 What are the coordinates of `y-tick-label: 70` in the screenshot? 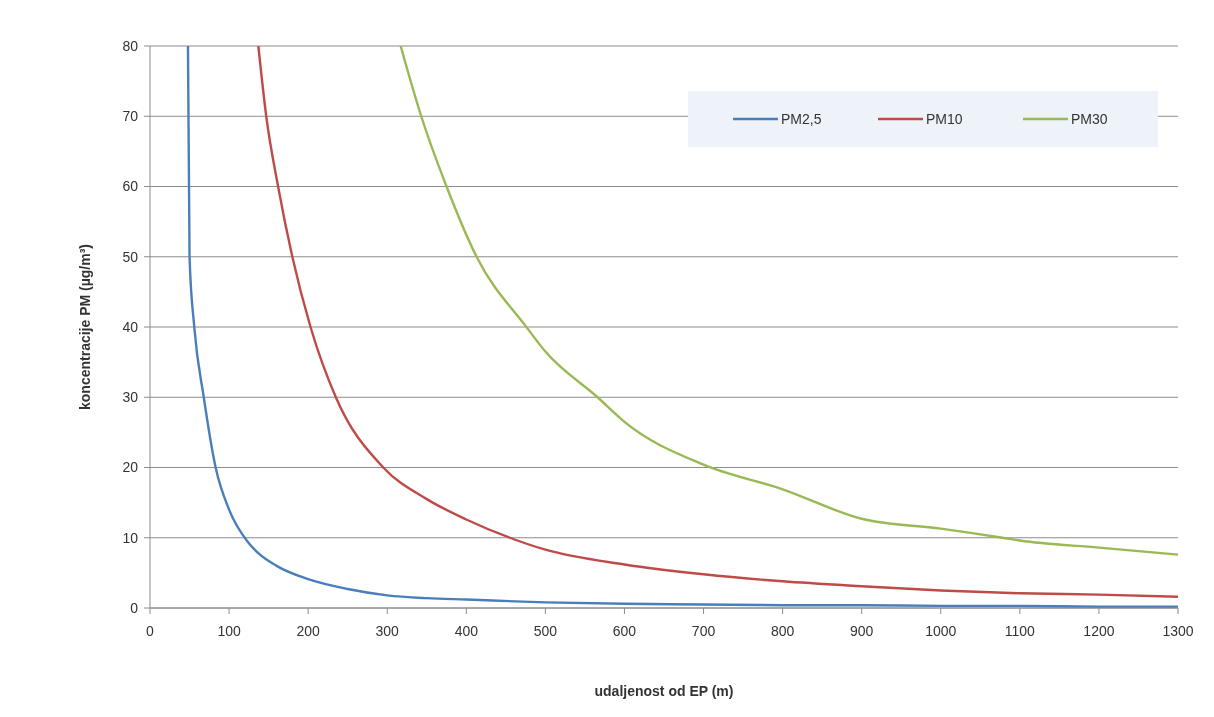 It's located at (130, 116).